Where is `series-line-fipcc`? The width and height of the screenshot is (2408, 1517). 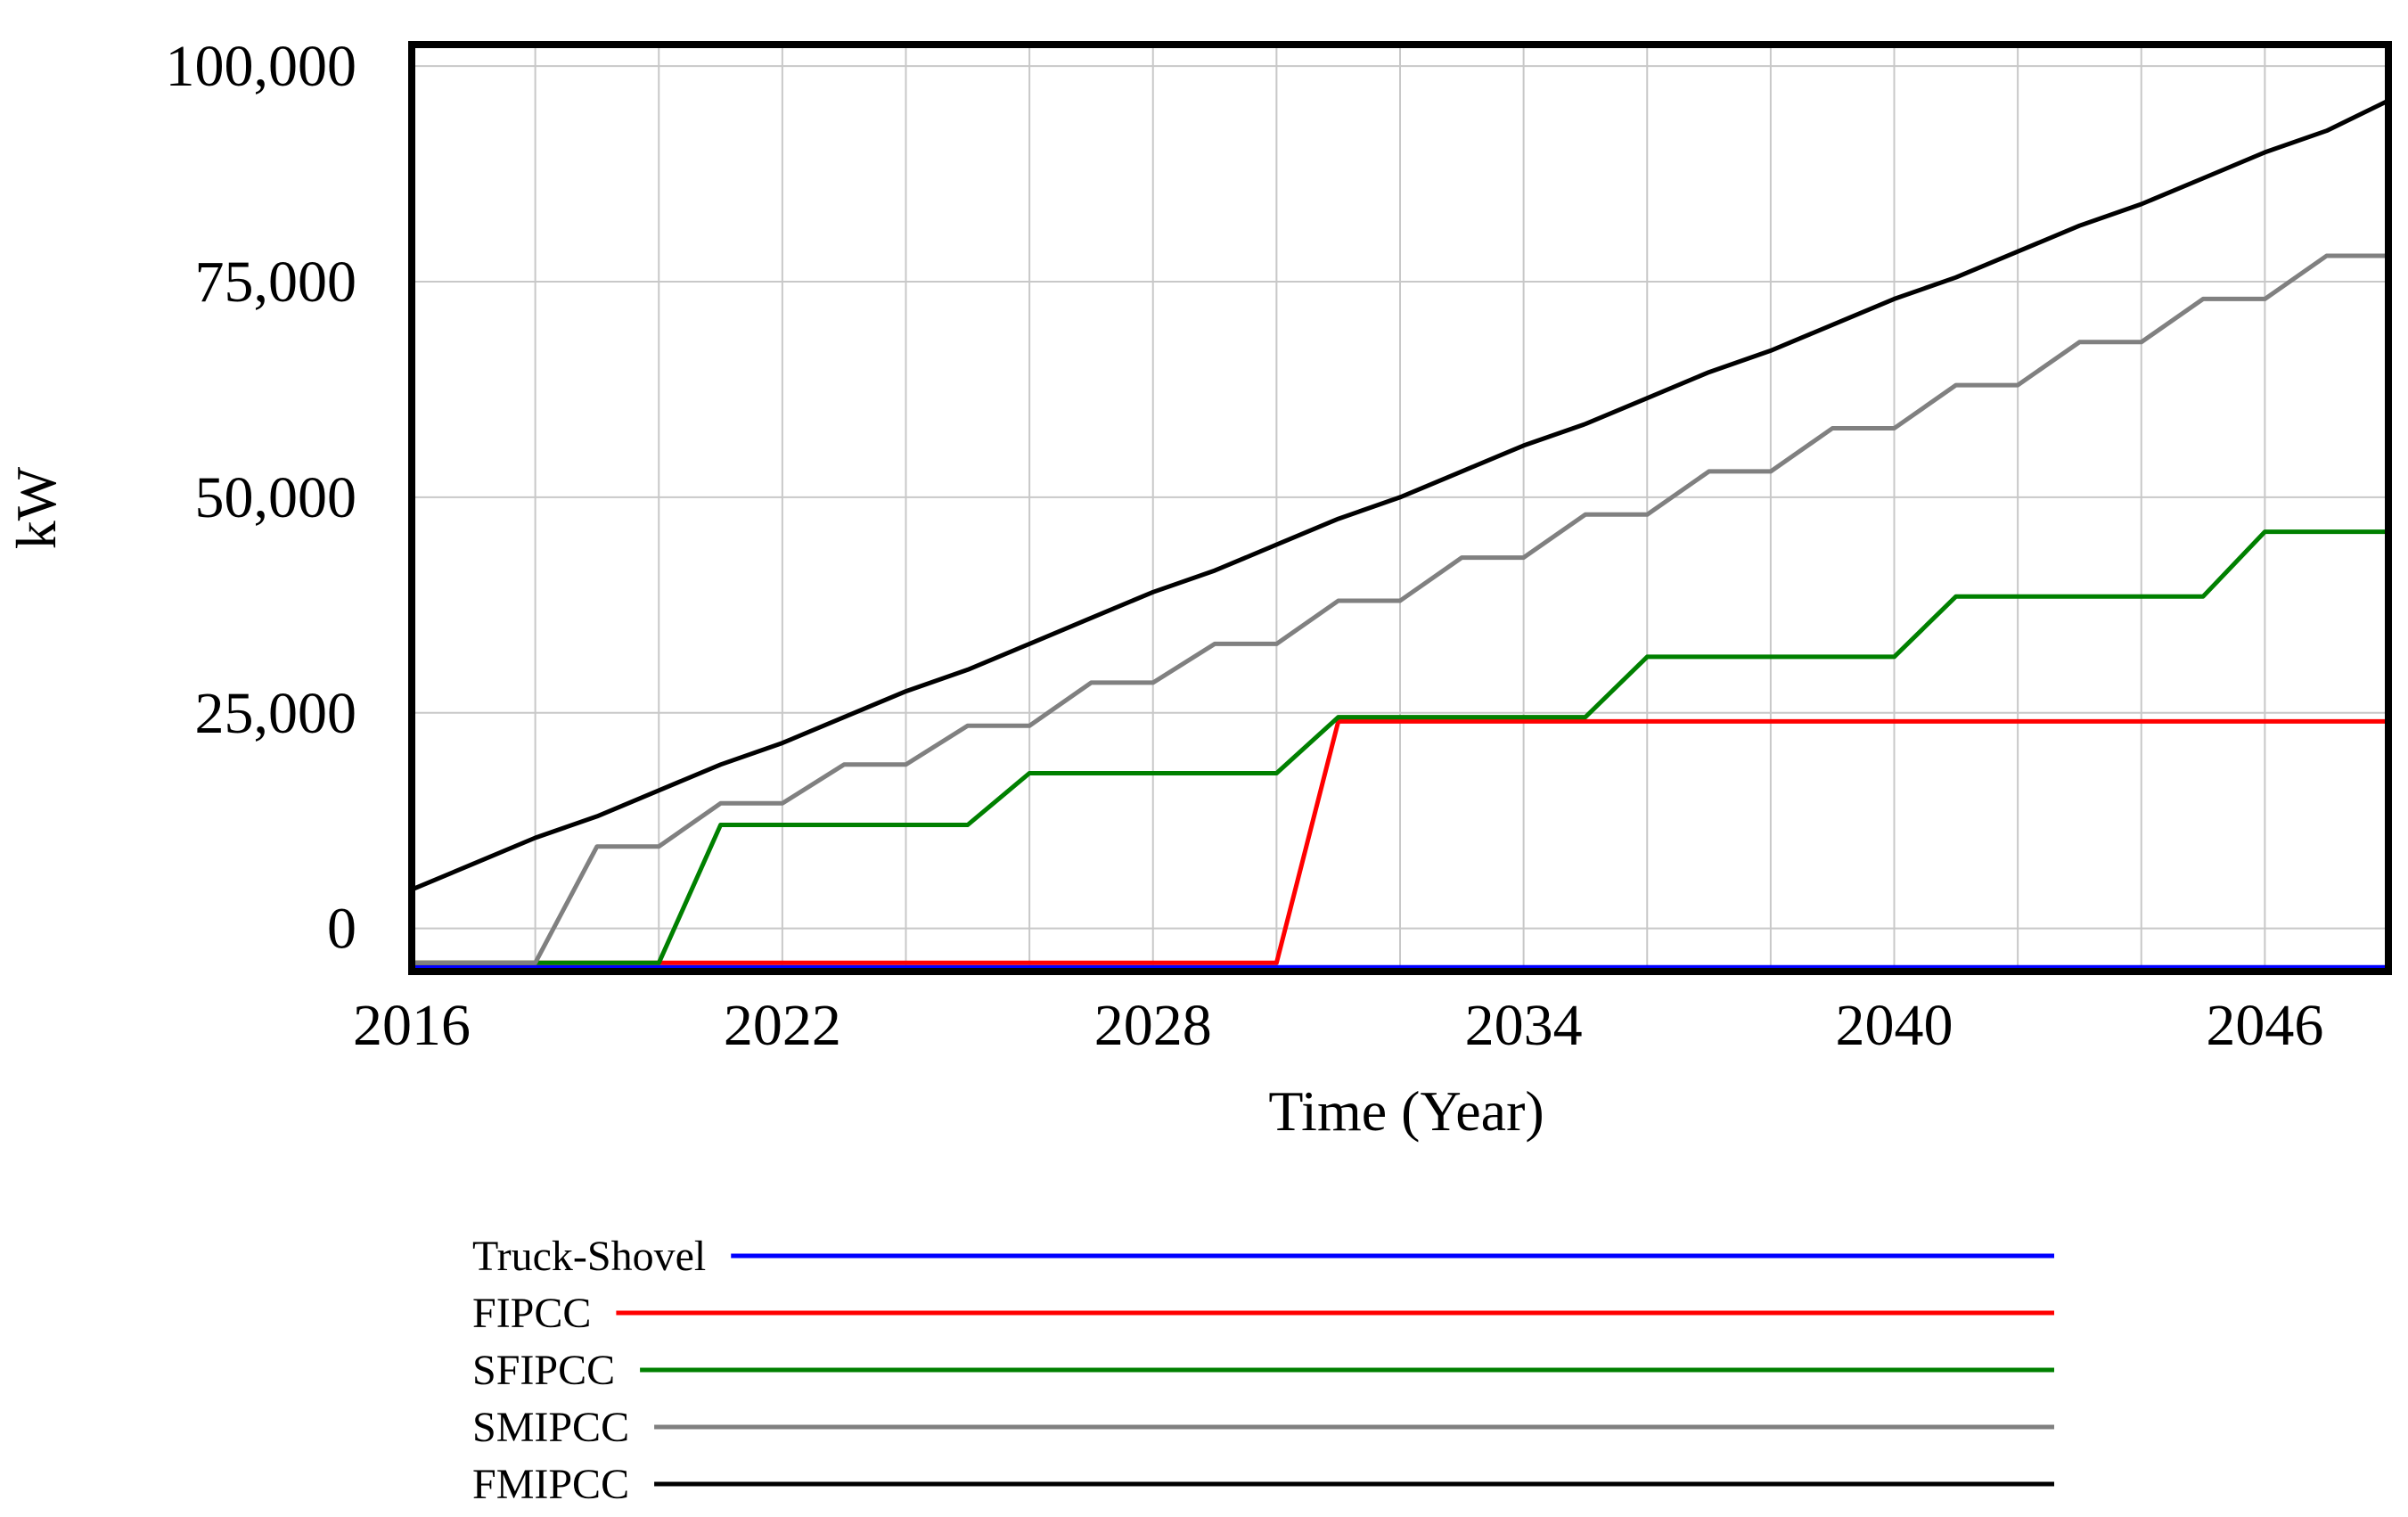 series-line-fipcc is located at coordinates (1400, 842).